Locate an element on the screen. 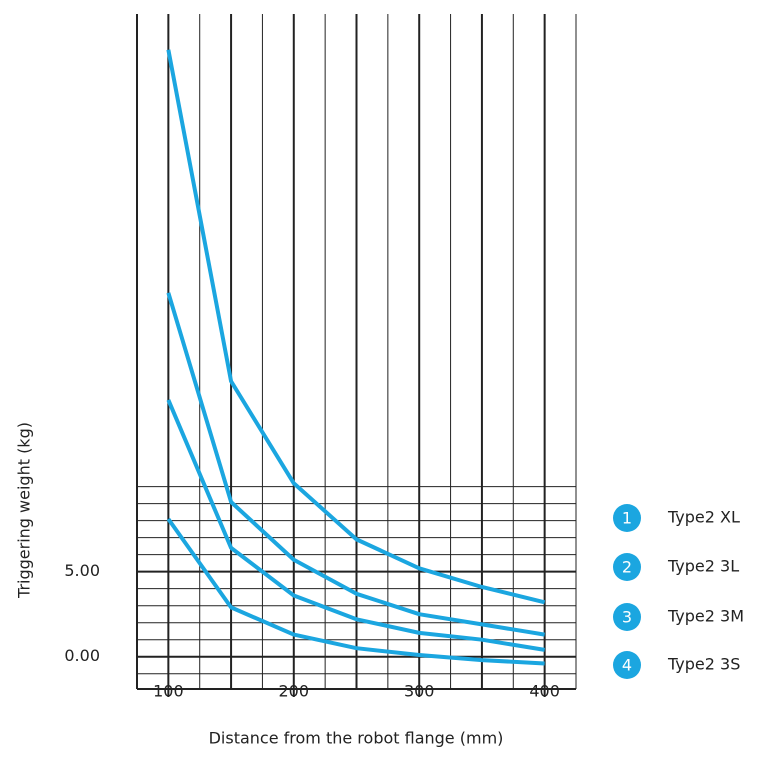 The height and width of the screenshot is (766, 769). legend-number: 3 is located at coordinates (627, 617).